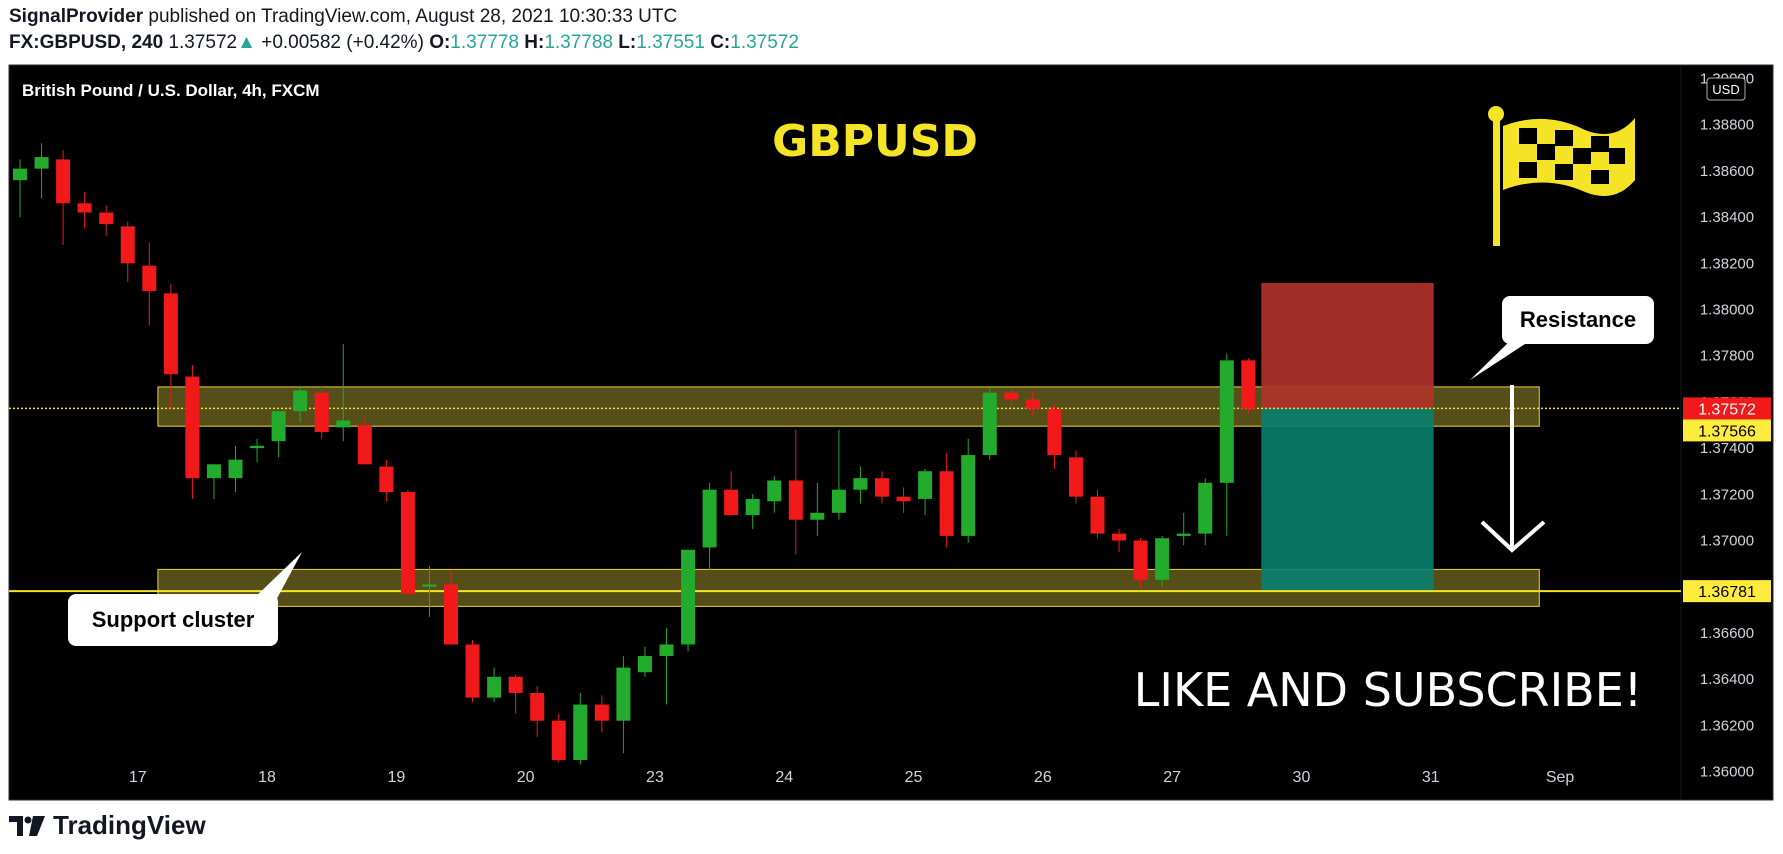  What do you see at coordinates (1513, 469) in the screenshot?
I see `down-arrow-icon` at bounding box center [1513, 469].